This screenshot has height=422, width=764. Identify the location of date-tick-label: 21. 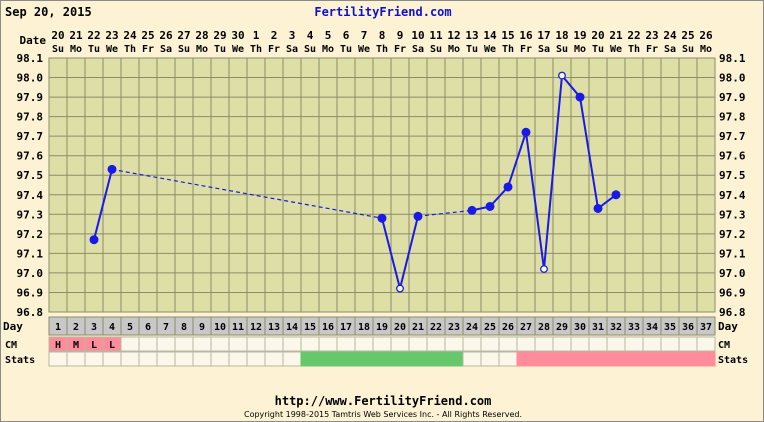
(76, 35).